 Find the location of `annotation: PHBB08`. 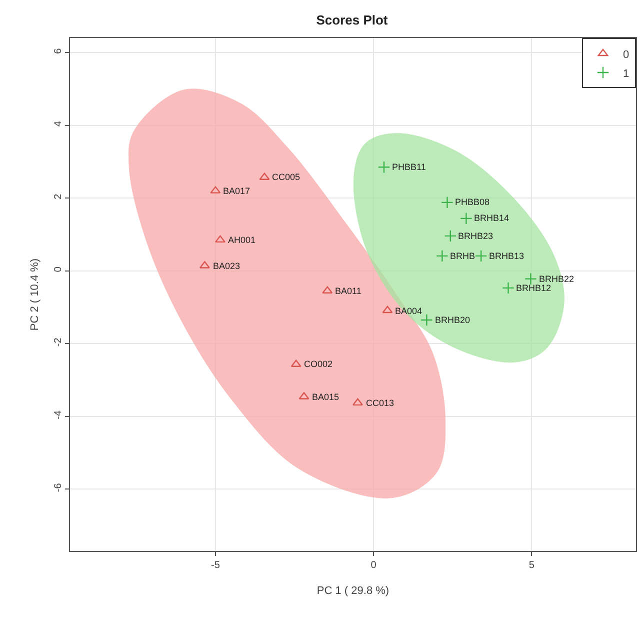

annotation: PHBB08 is located at coordinates (472, 202).